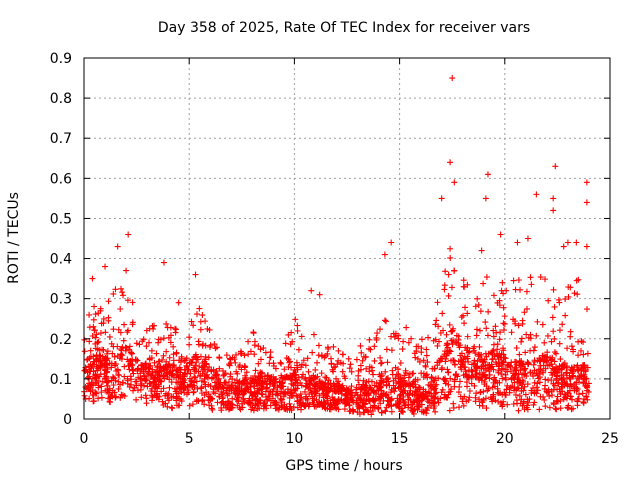  Describe the element at coordinates (61, 340) in the screenshot. I see `y-tick-label: 0.2` at that location.